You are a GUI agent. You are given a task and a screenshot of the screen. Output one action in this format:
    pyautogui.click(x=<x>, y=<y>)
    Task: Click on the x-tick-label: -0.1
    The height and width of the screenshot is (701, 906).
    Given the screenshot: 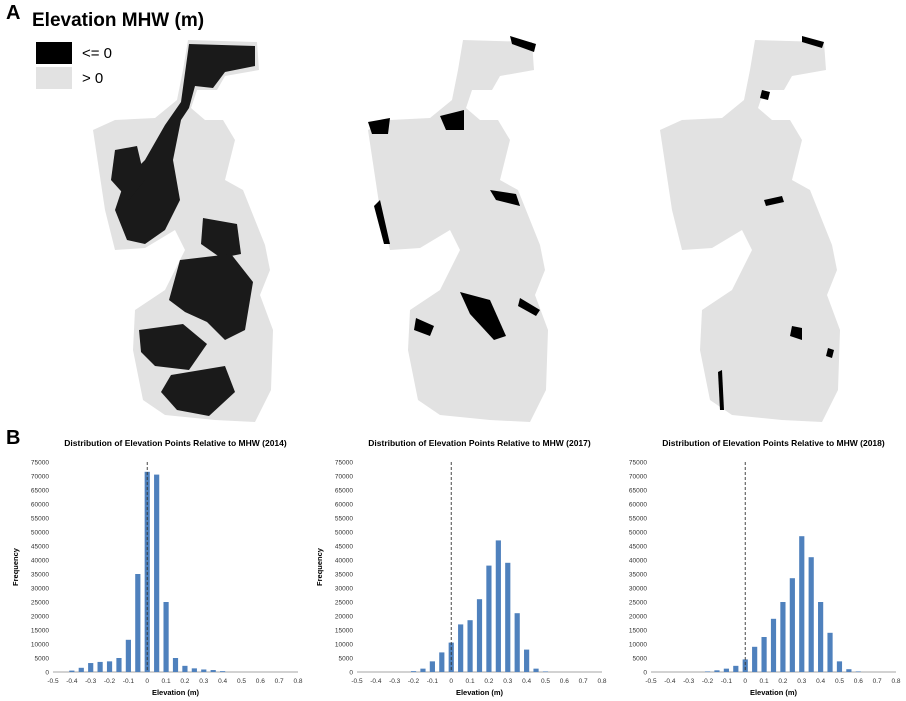 What is the action you would take?
    pyautogui.click(x=433, y=681)
    